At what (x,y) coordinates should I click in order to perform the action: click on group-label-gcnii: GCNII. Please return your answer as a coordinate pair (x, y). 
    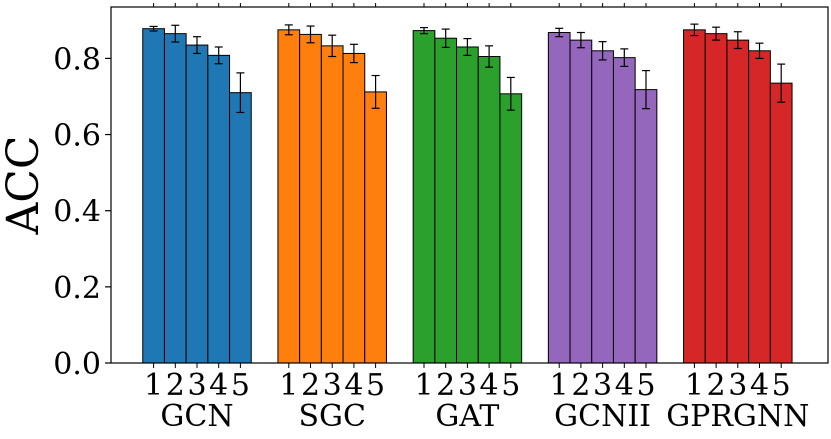
    Looking at the image, I should click on (602, 416).